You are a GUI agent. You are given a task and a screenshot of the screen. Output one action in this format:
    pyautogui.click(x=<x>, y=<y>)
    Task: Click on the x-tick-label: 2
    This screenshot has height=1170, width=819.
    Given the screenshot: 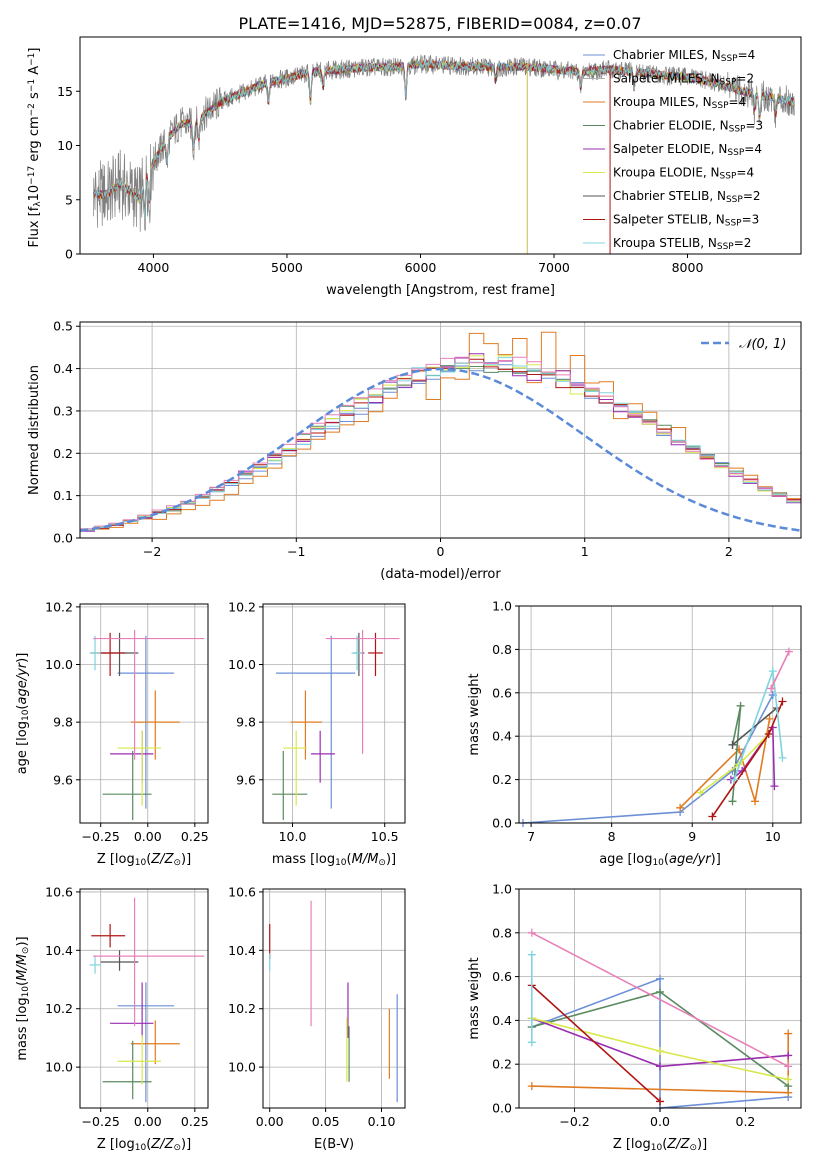 What is the action you would take?
    pyautogui.click(x=729, y=551)
    